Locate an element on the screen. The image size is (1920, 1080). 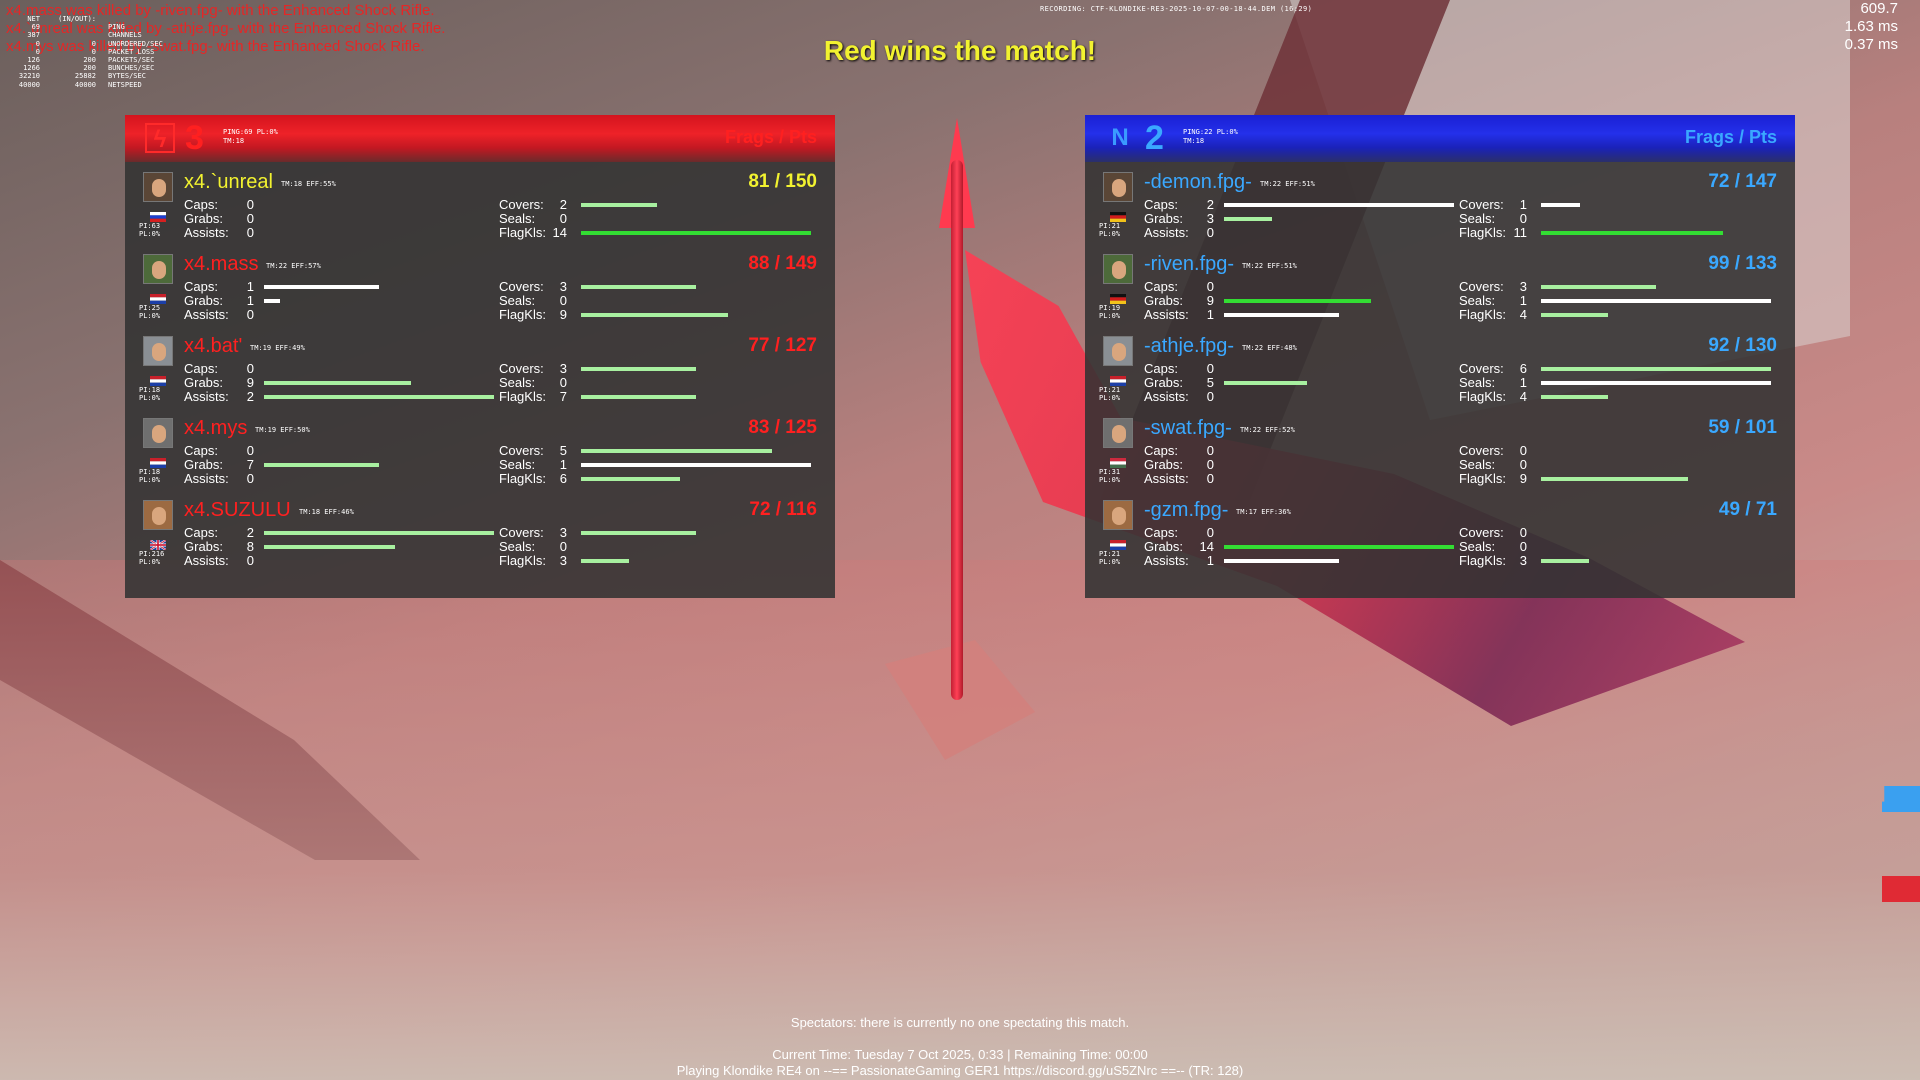
blue-team-info: PING:22 PL:0% TM:18 is located at coordinates (1210, 137).